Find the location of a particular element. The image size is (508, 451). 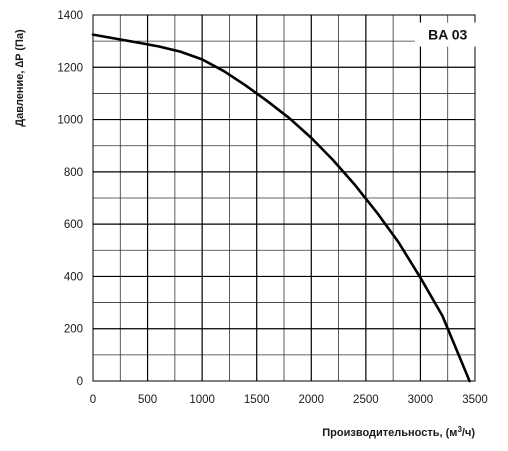

series-label: BA 03 is located at coordinates (447, 34).